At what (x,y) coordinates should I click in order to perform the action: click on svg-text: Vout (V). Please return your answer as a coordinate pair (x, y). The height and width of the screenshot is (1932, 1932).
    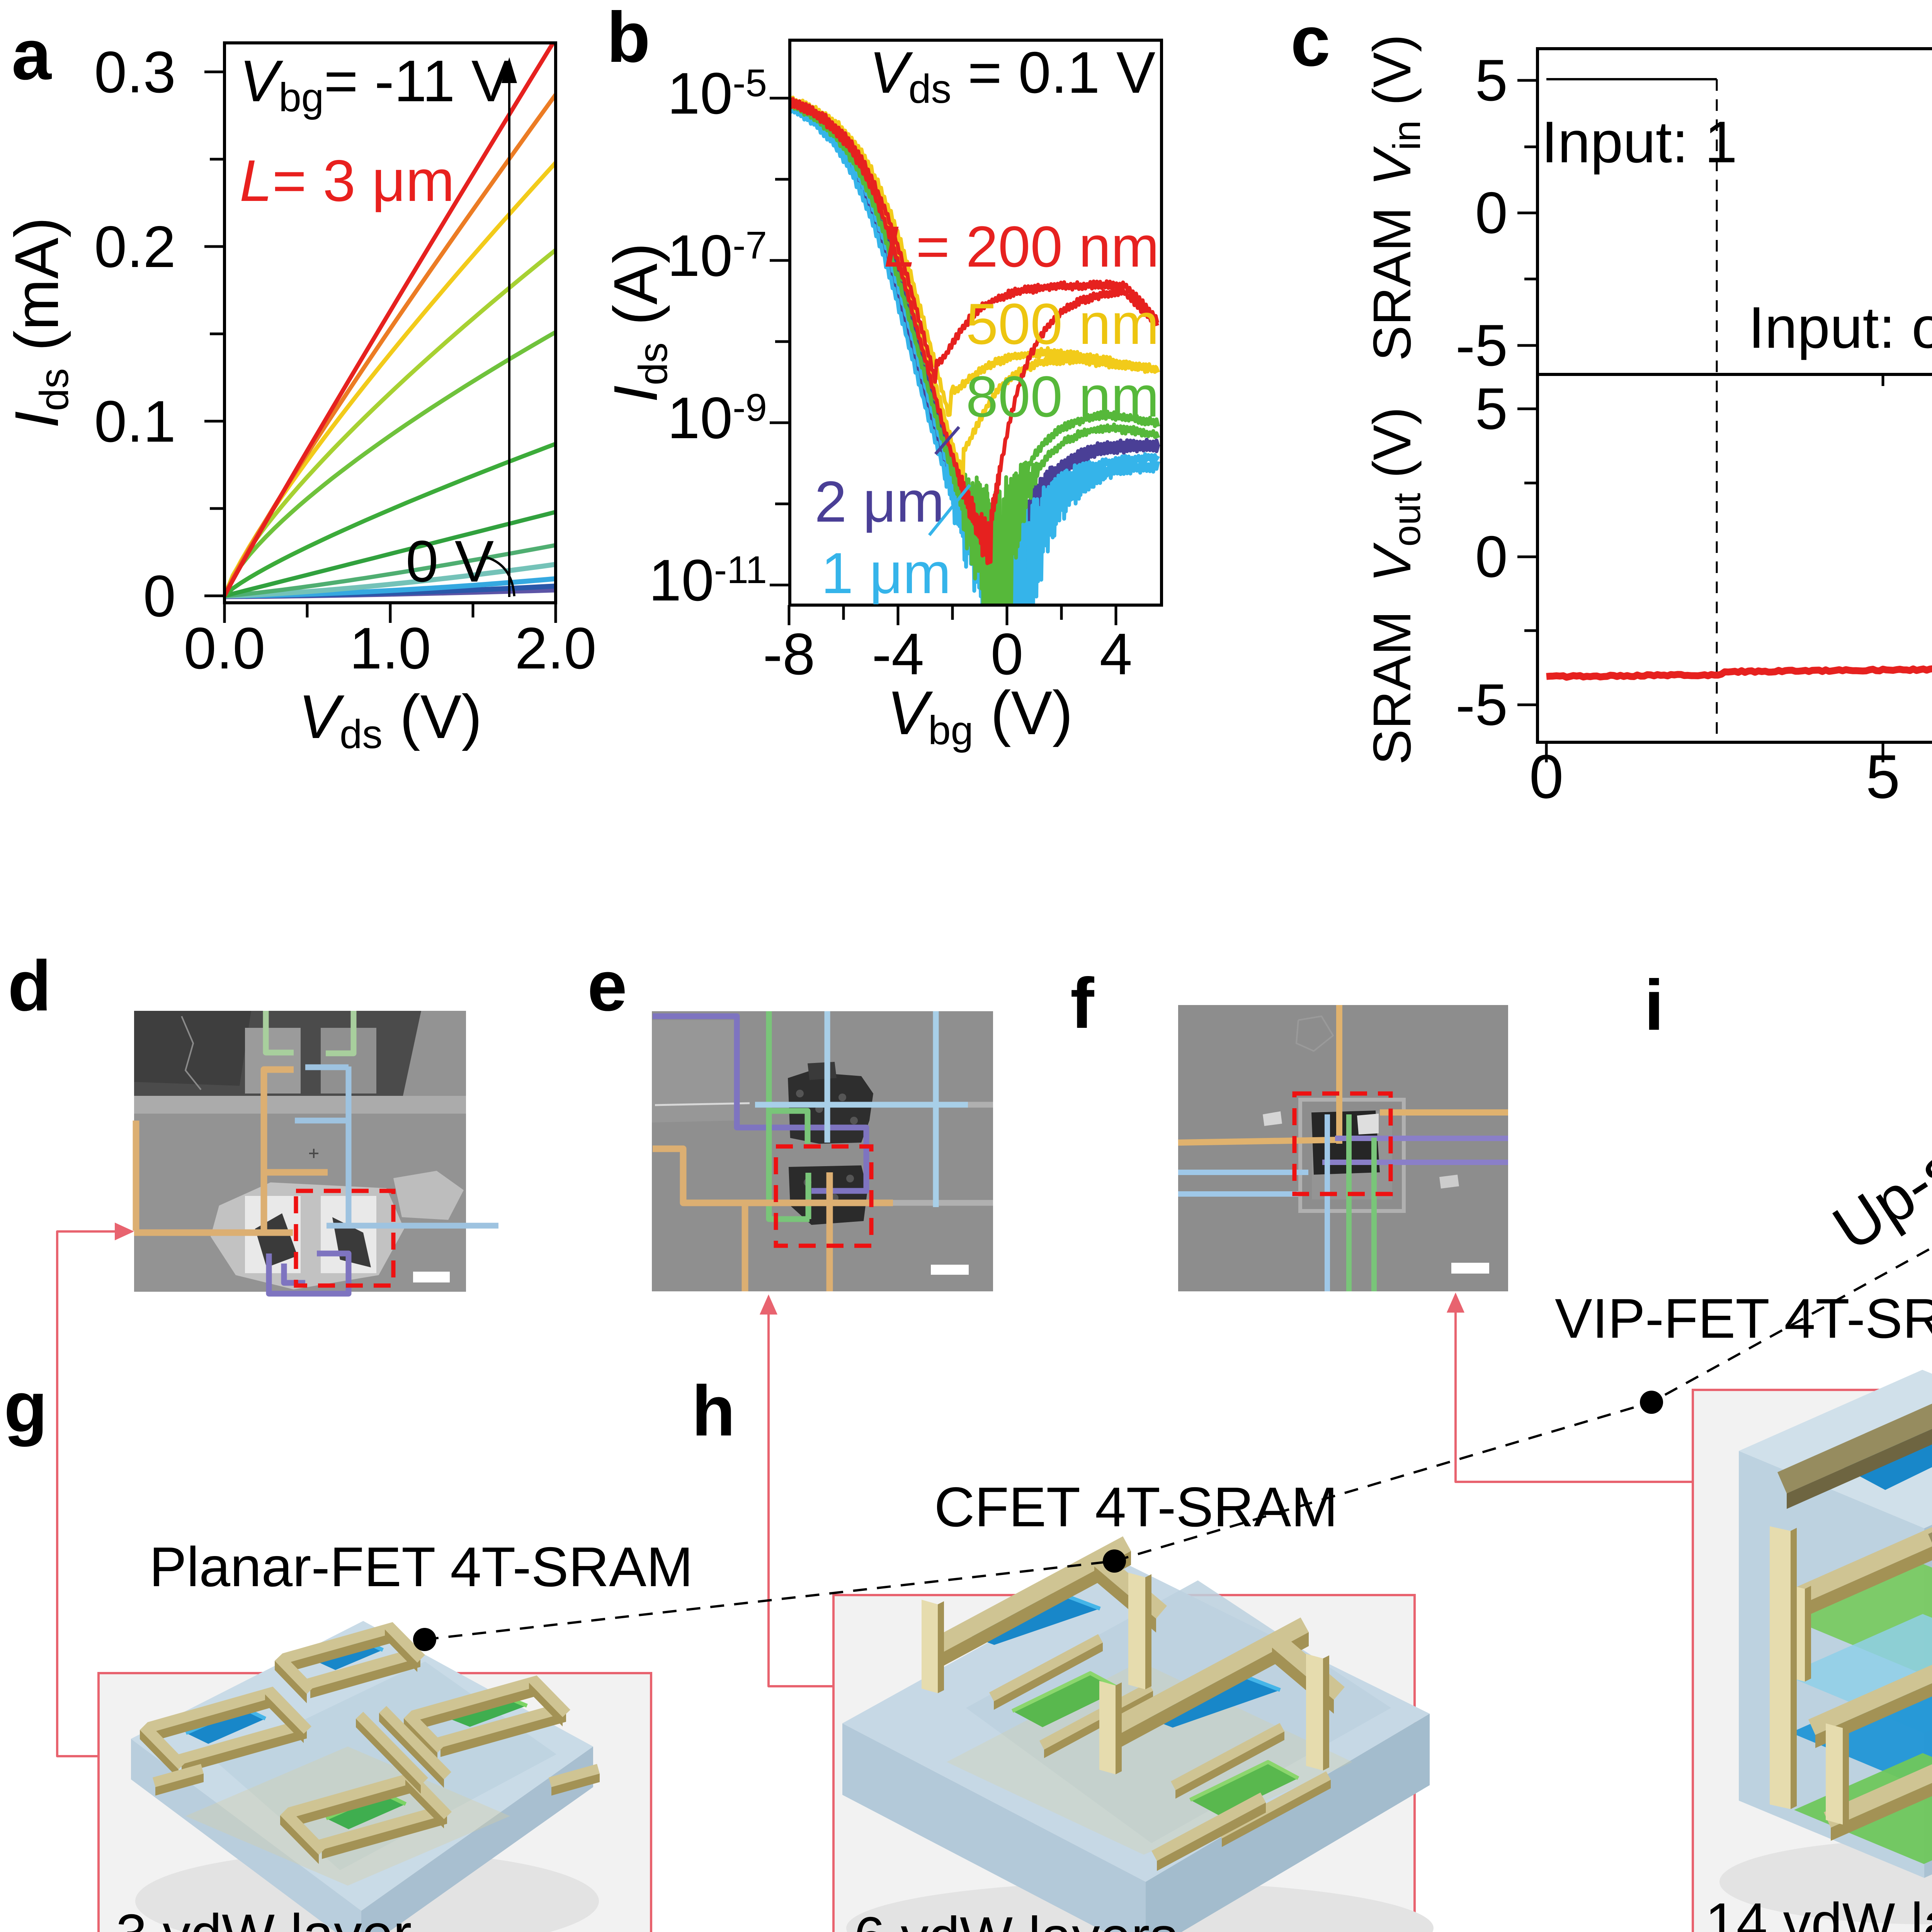
    Looking at the image, I should click on (1396, 495).